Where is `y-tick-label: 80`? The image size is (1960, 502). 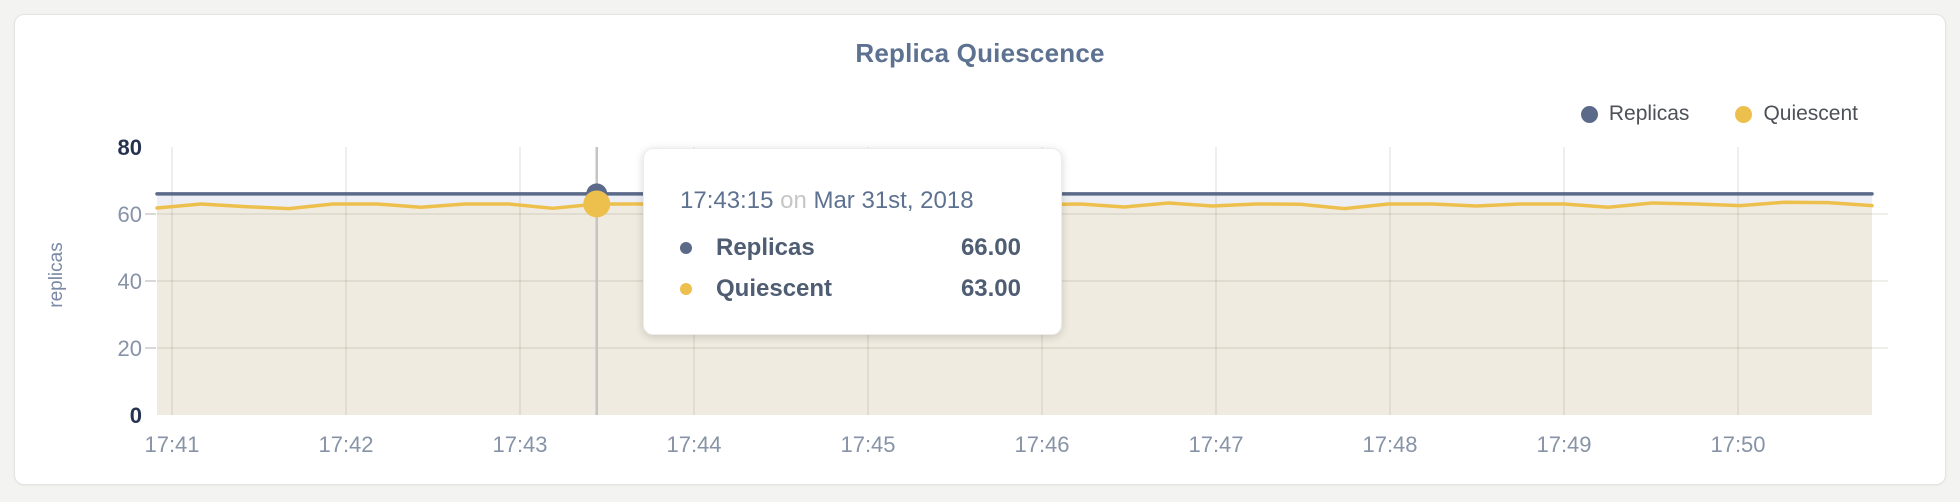 y-tick-label: 80 is located at coordinates (130, 147).